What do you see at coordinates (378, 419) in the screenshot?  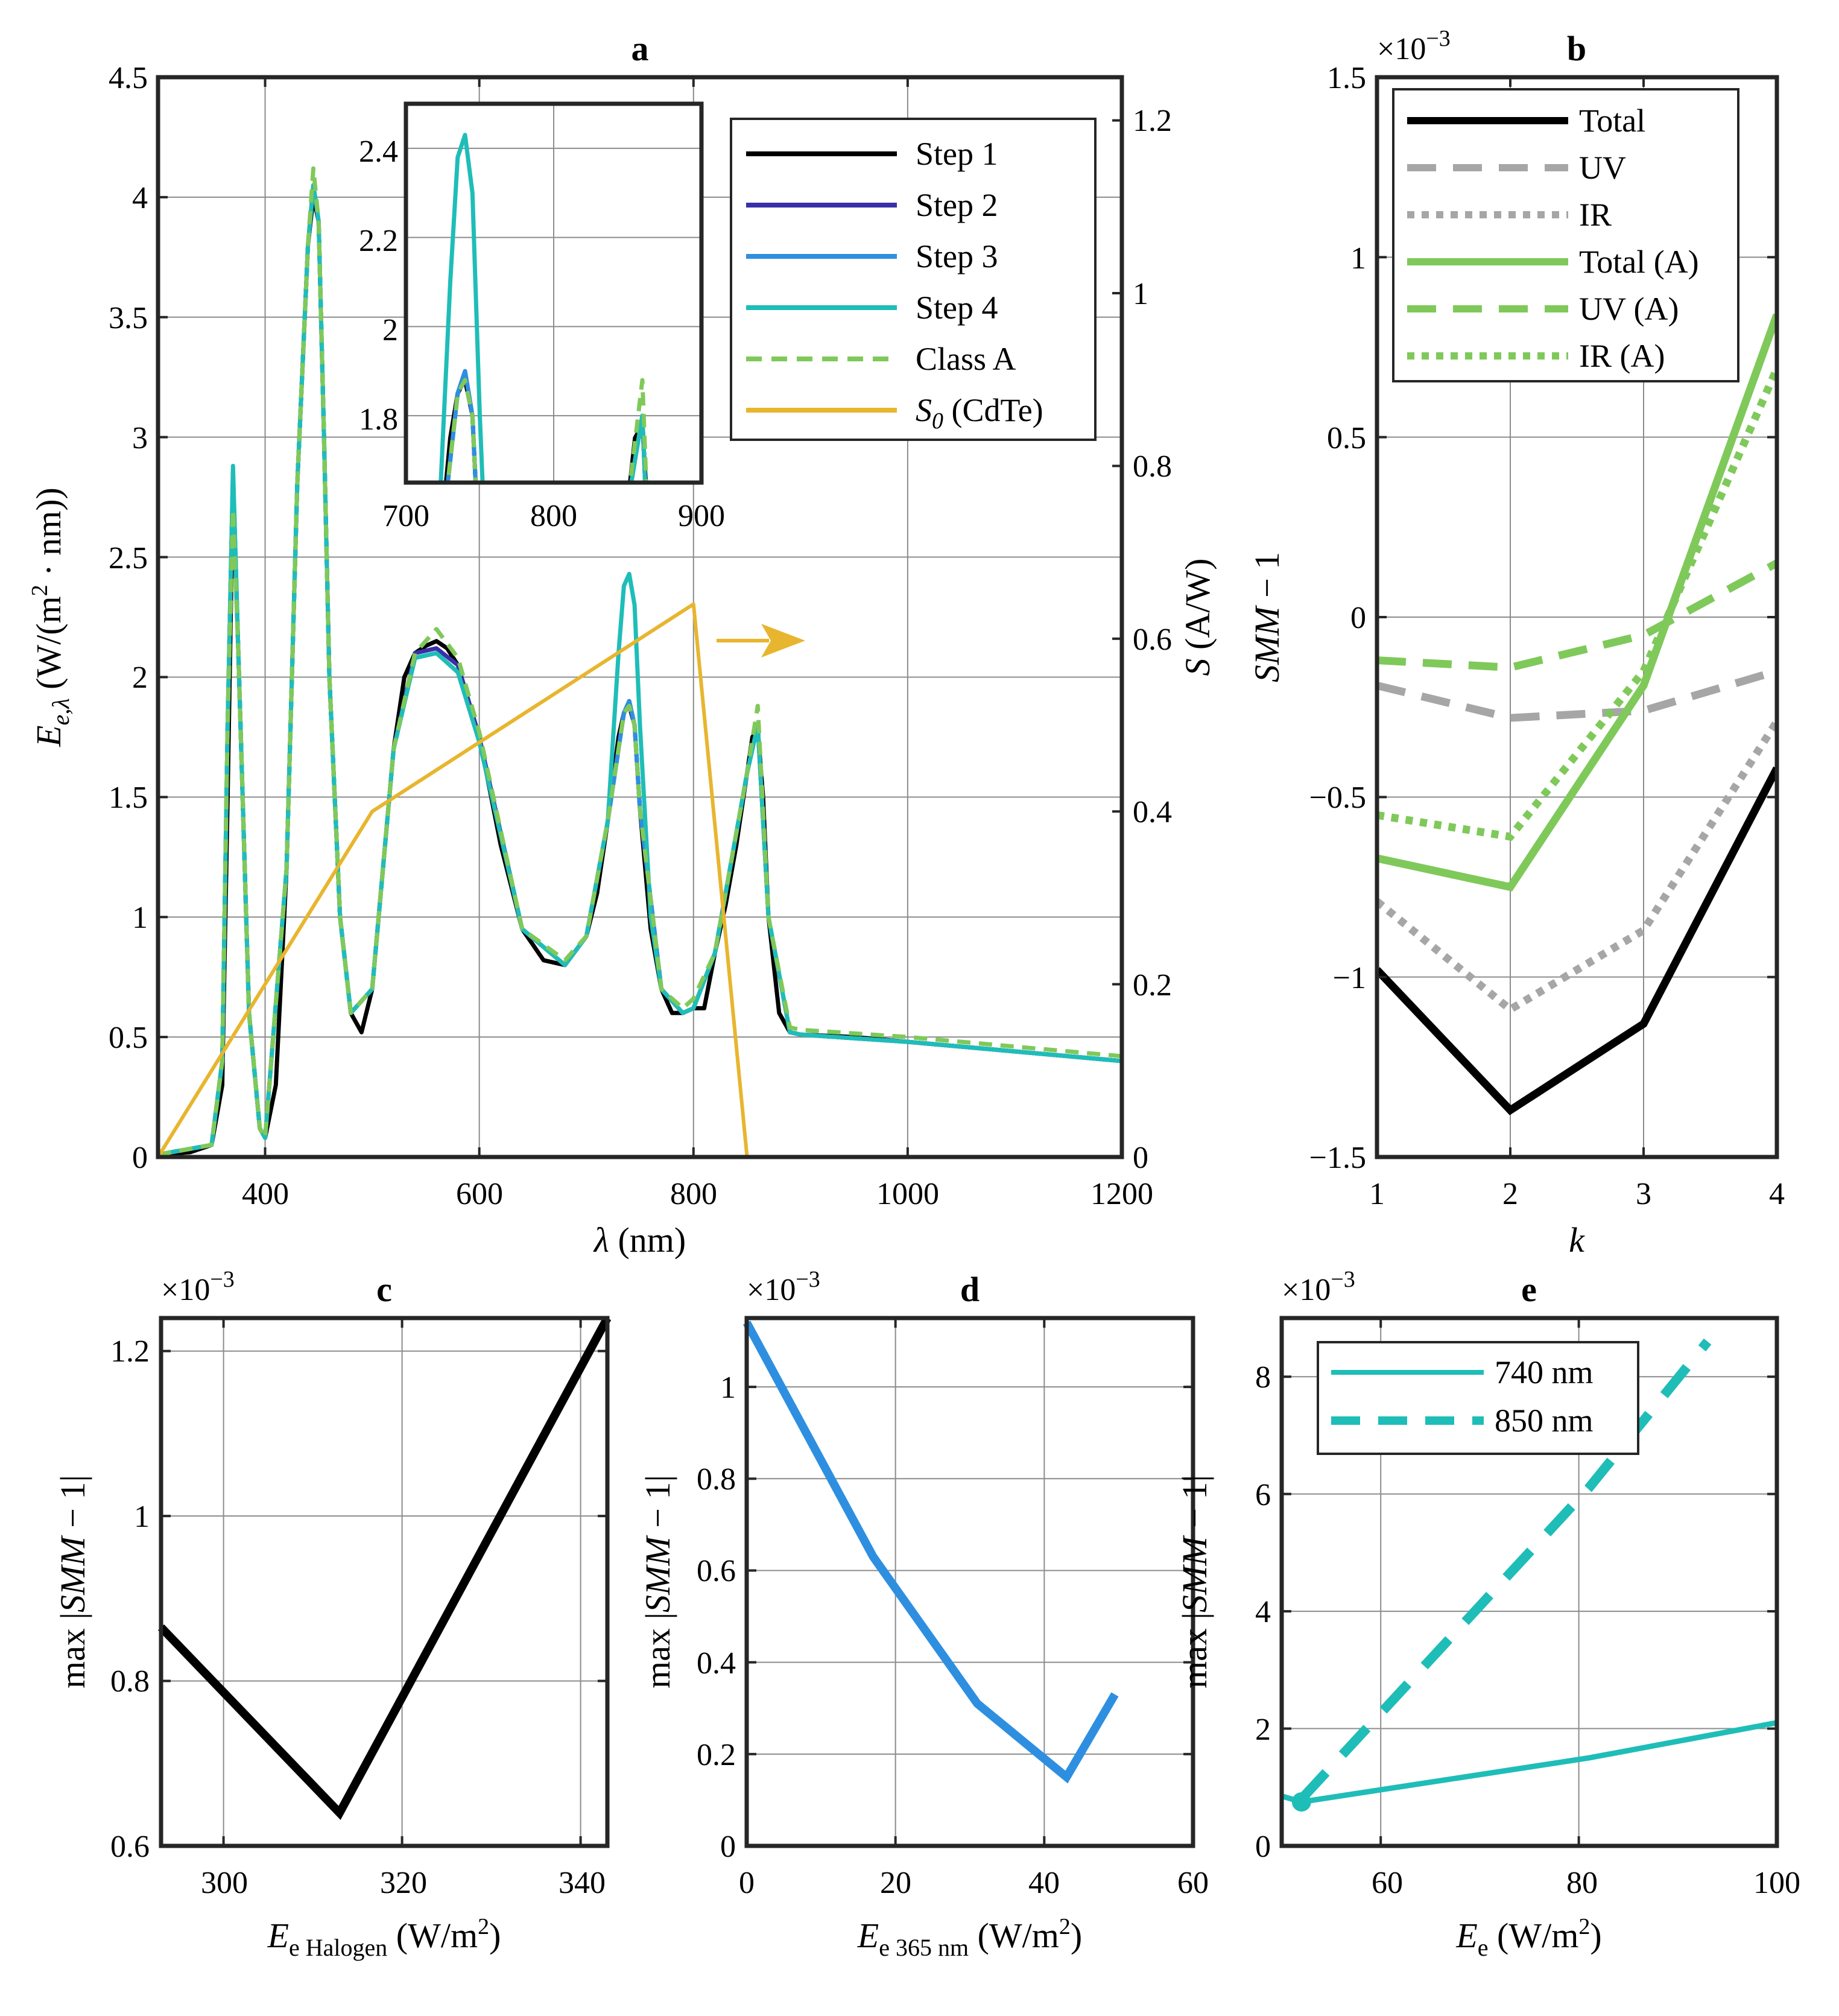 I see `inset-ytick-1.8: 1.8` at bounding box center [378, 419].